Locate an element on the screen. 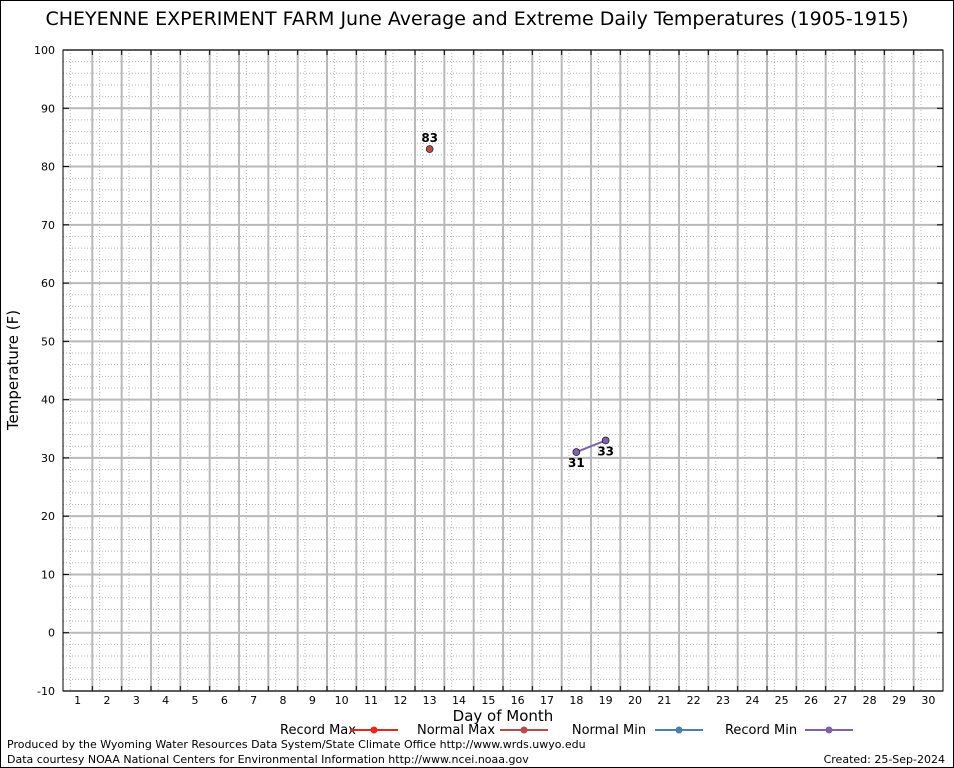  y-tick-label: 20 is located at coordinates (48, 516).